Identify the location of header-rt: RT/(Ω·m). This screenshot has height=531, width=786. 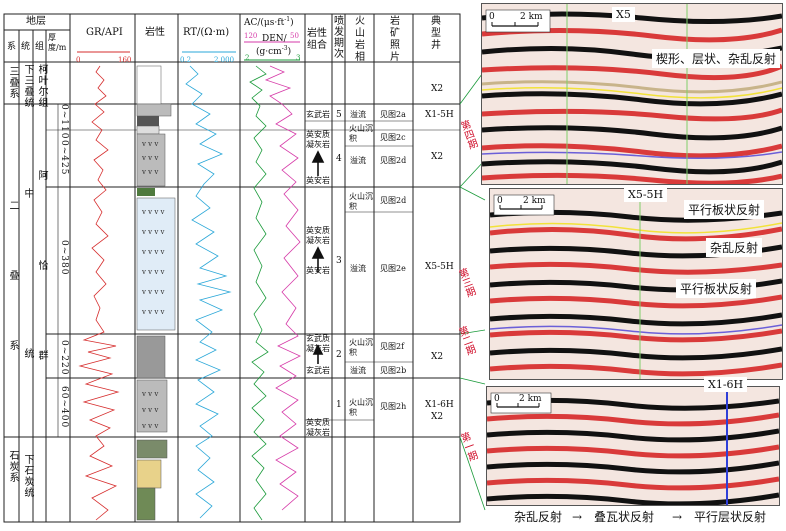
(206, 32).